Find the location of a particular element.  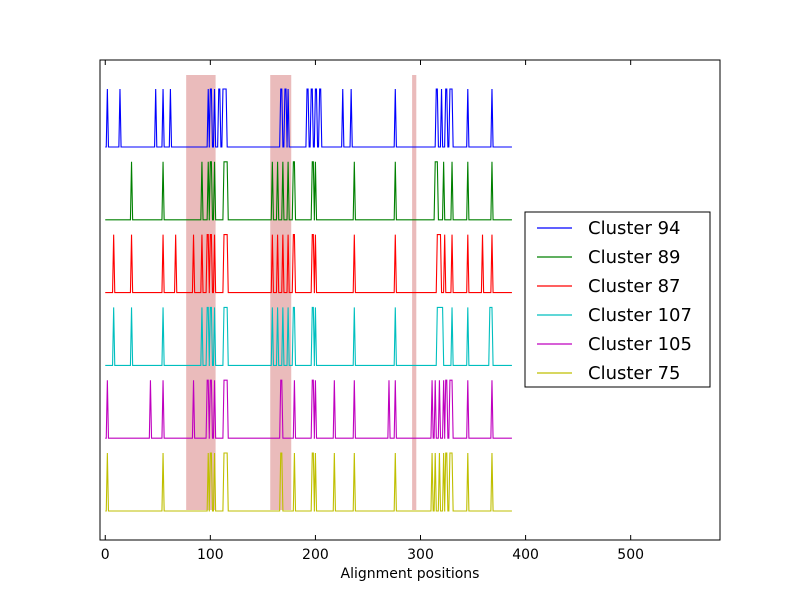

x-tick-label-500: 500 is located at coordinates (630, 555).